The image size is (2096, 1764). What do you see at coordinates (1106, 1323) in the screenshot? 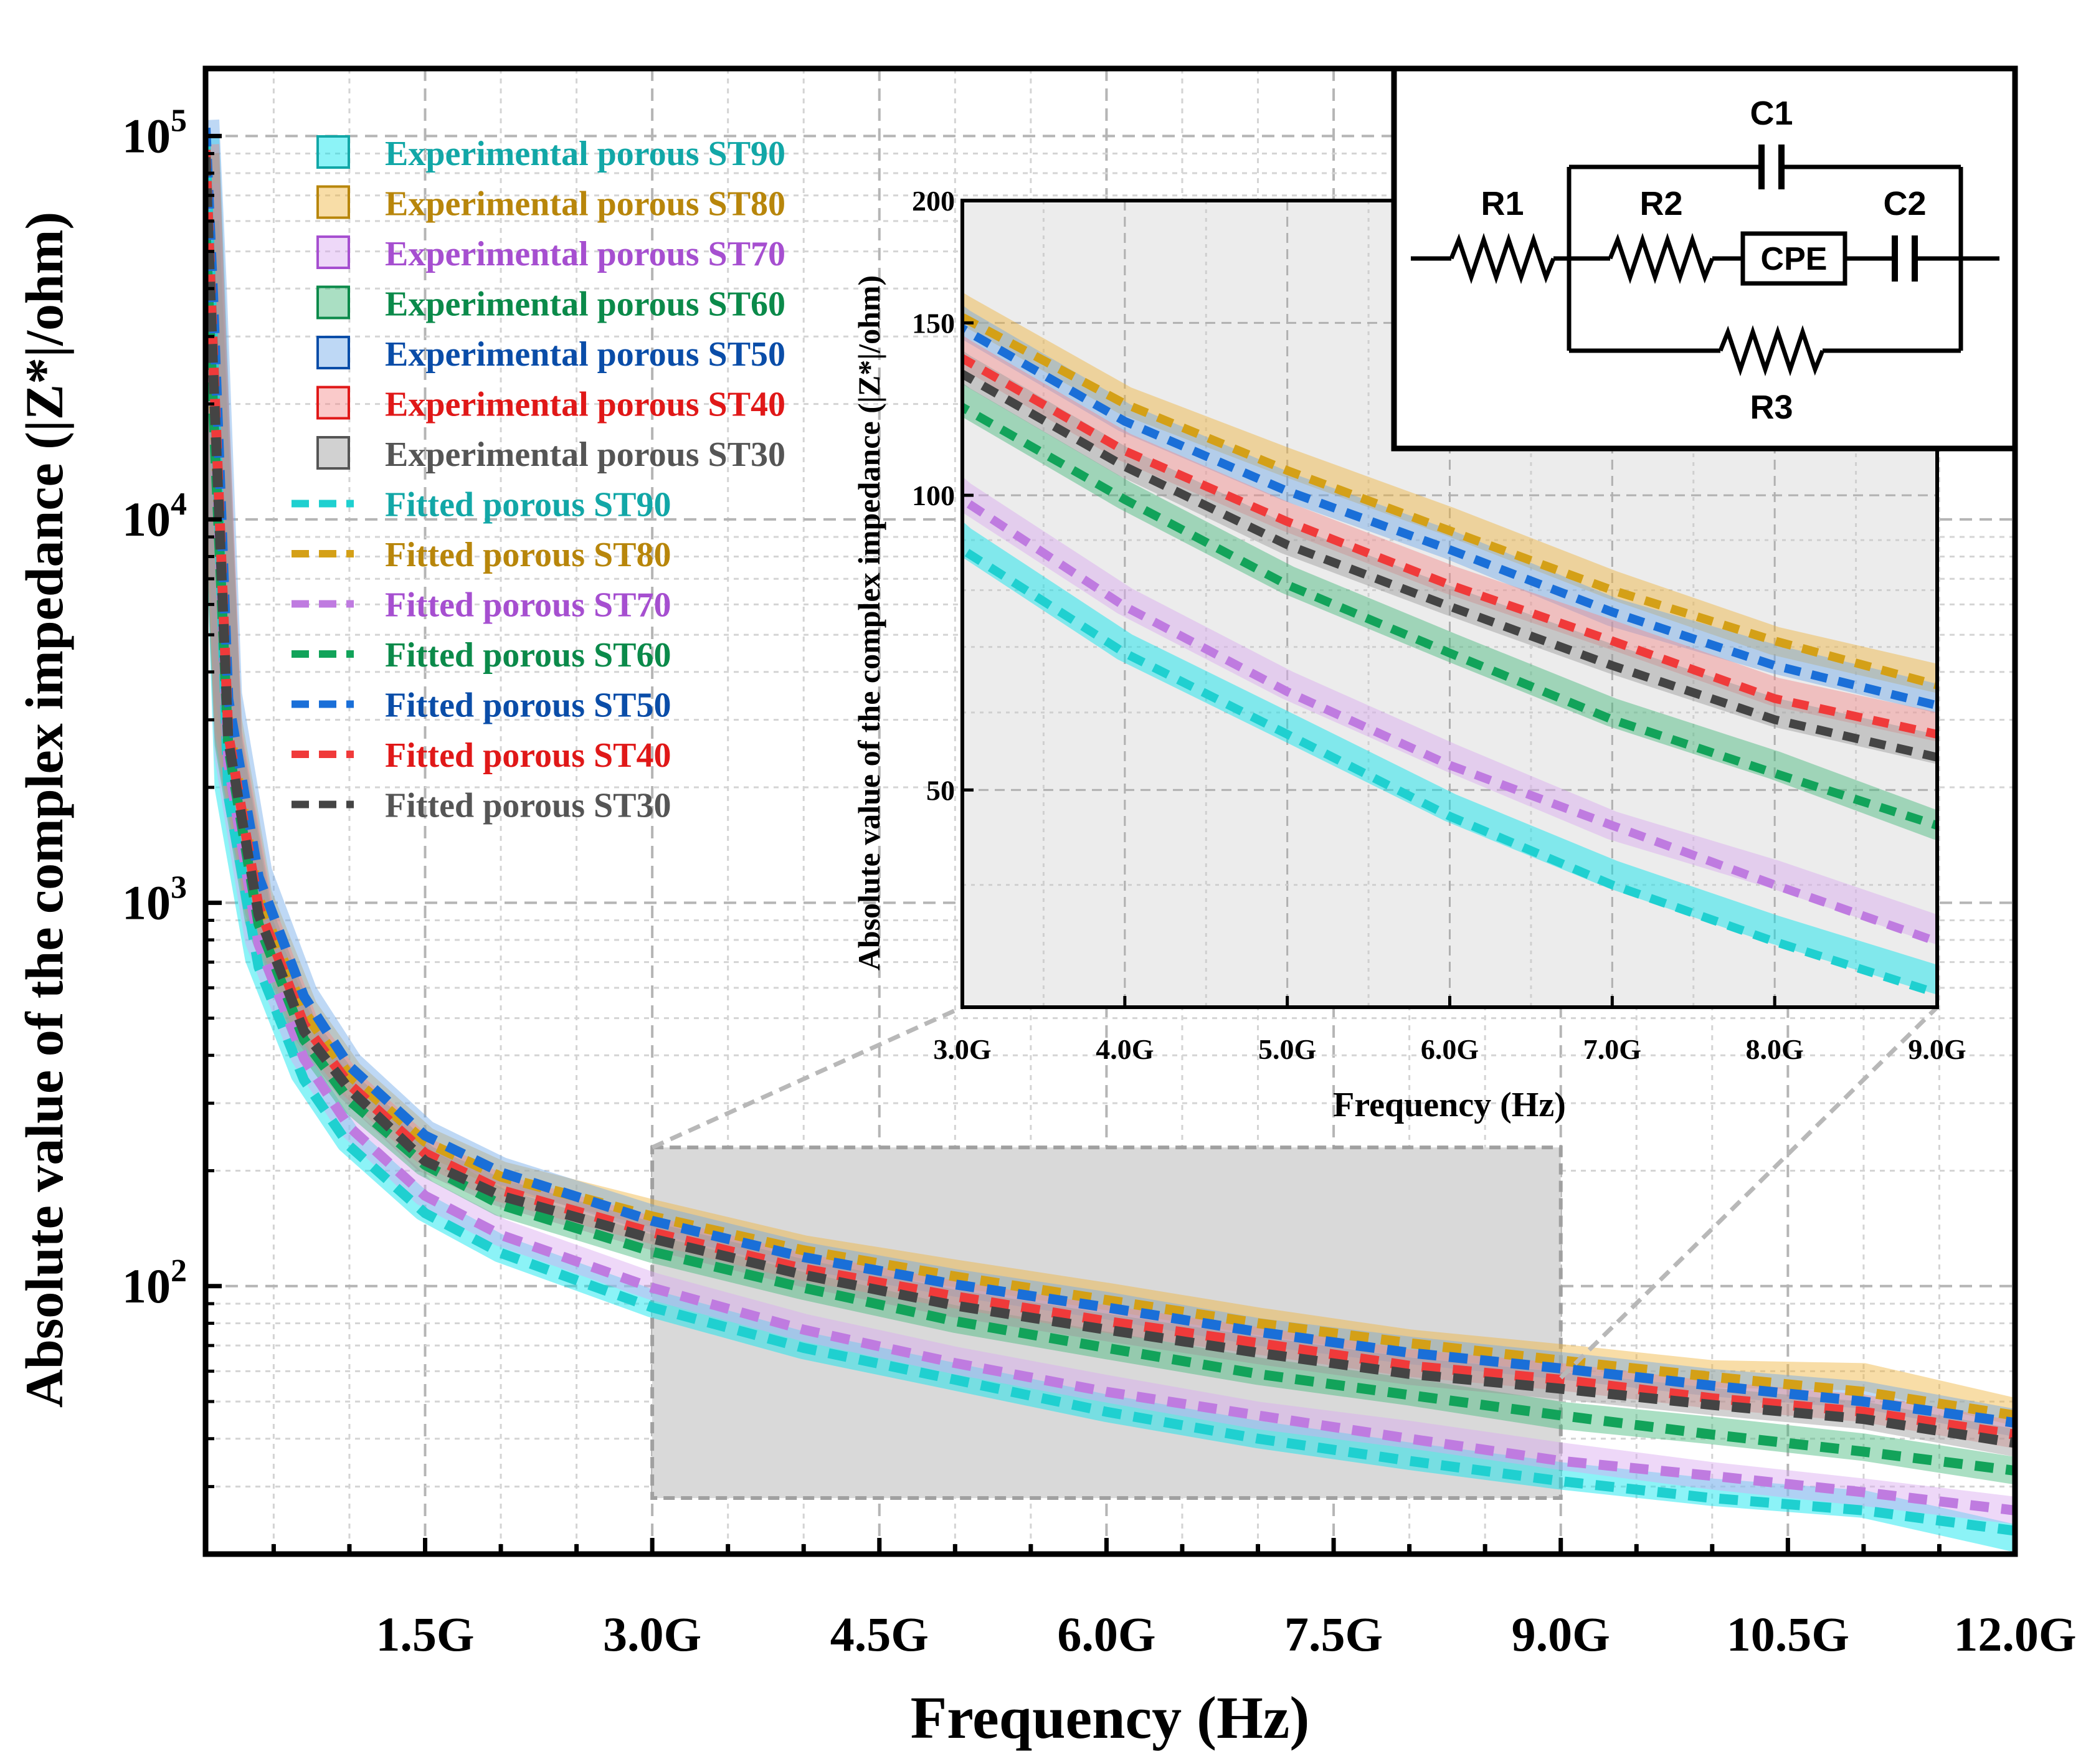
I see `zoom-region-box` at bounding box center [1106, 1323].